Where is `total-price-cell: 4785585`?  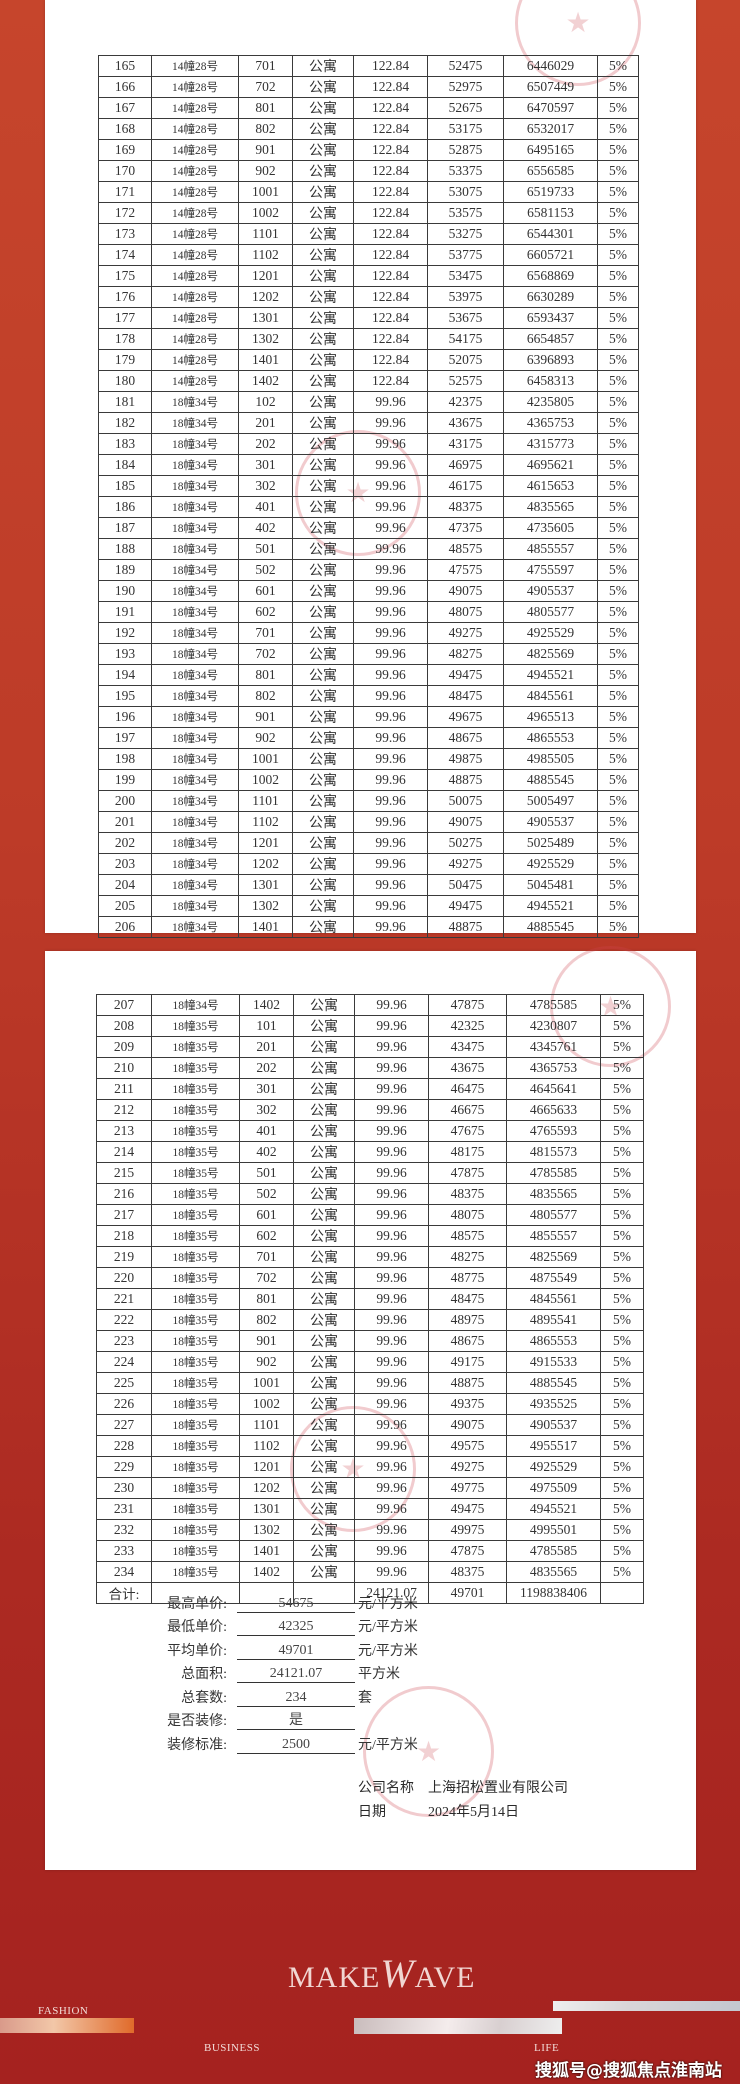 total-price-cell: 4785585 is located at coordinates (553, 1551).